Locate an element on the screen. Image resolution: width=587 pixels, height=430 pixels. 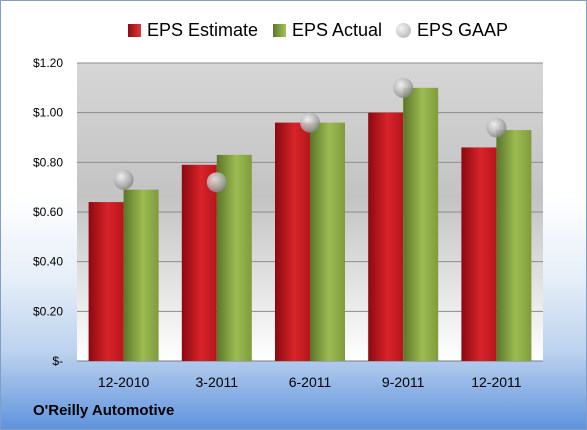
legend-item-gaap: EPS GAAP is located at coordinates (452, 30).